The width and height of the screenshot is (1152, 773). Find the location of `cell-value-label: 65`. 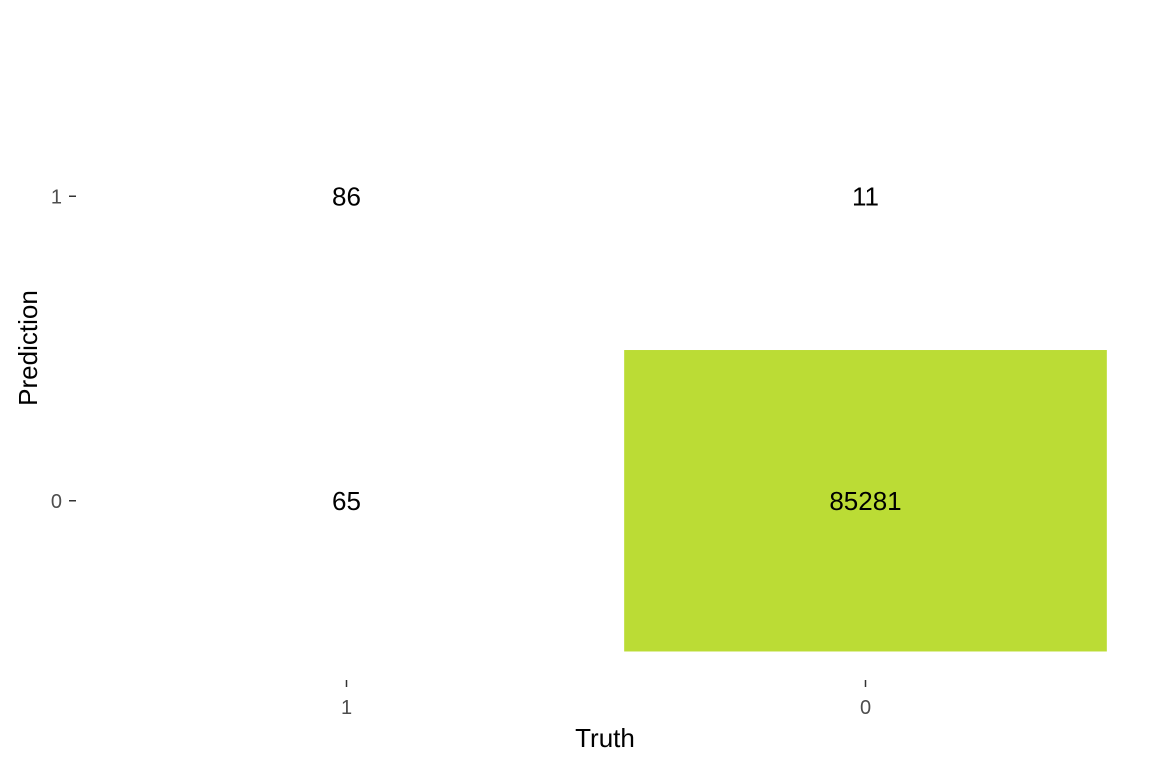

cell-value-label: 65 is located at coordinates (346, 501).